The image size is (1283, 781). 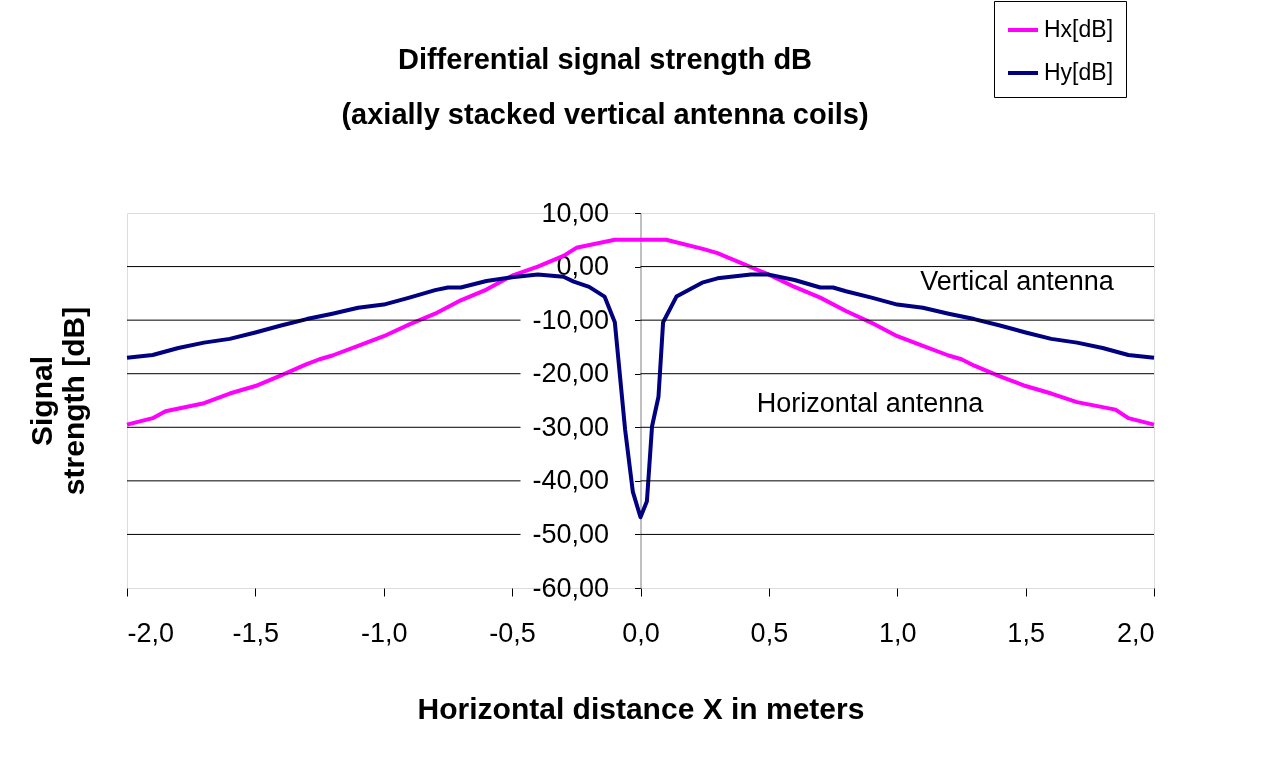 What do you see at coordinates (582, 266) in the screenshot?
I see `y-tick-label: 0,00` at bounding box center [582, 266].